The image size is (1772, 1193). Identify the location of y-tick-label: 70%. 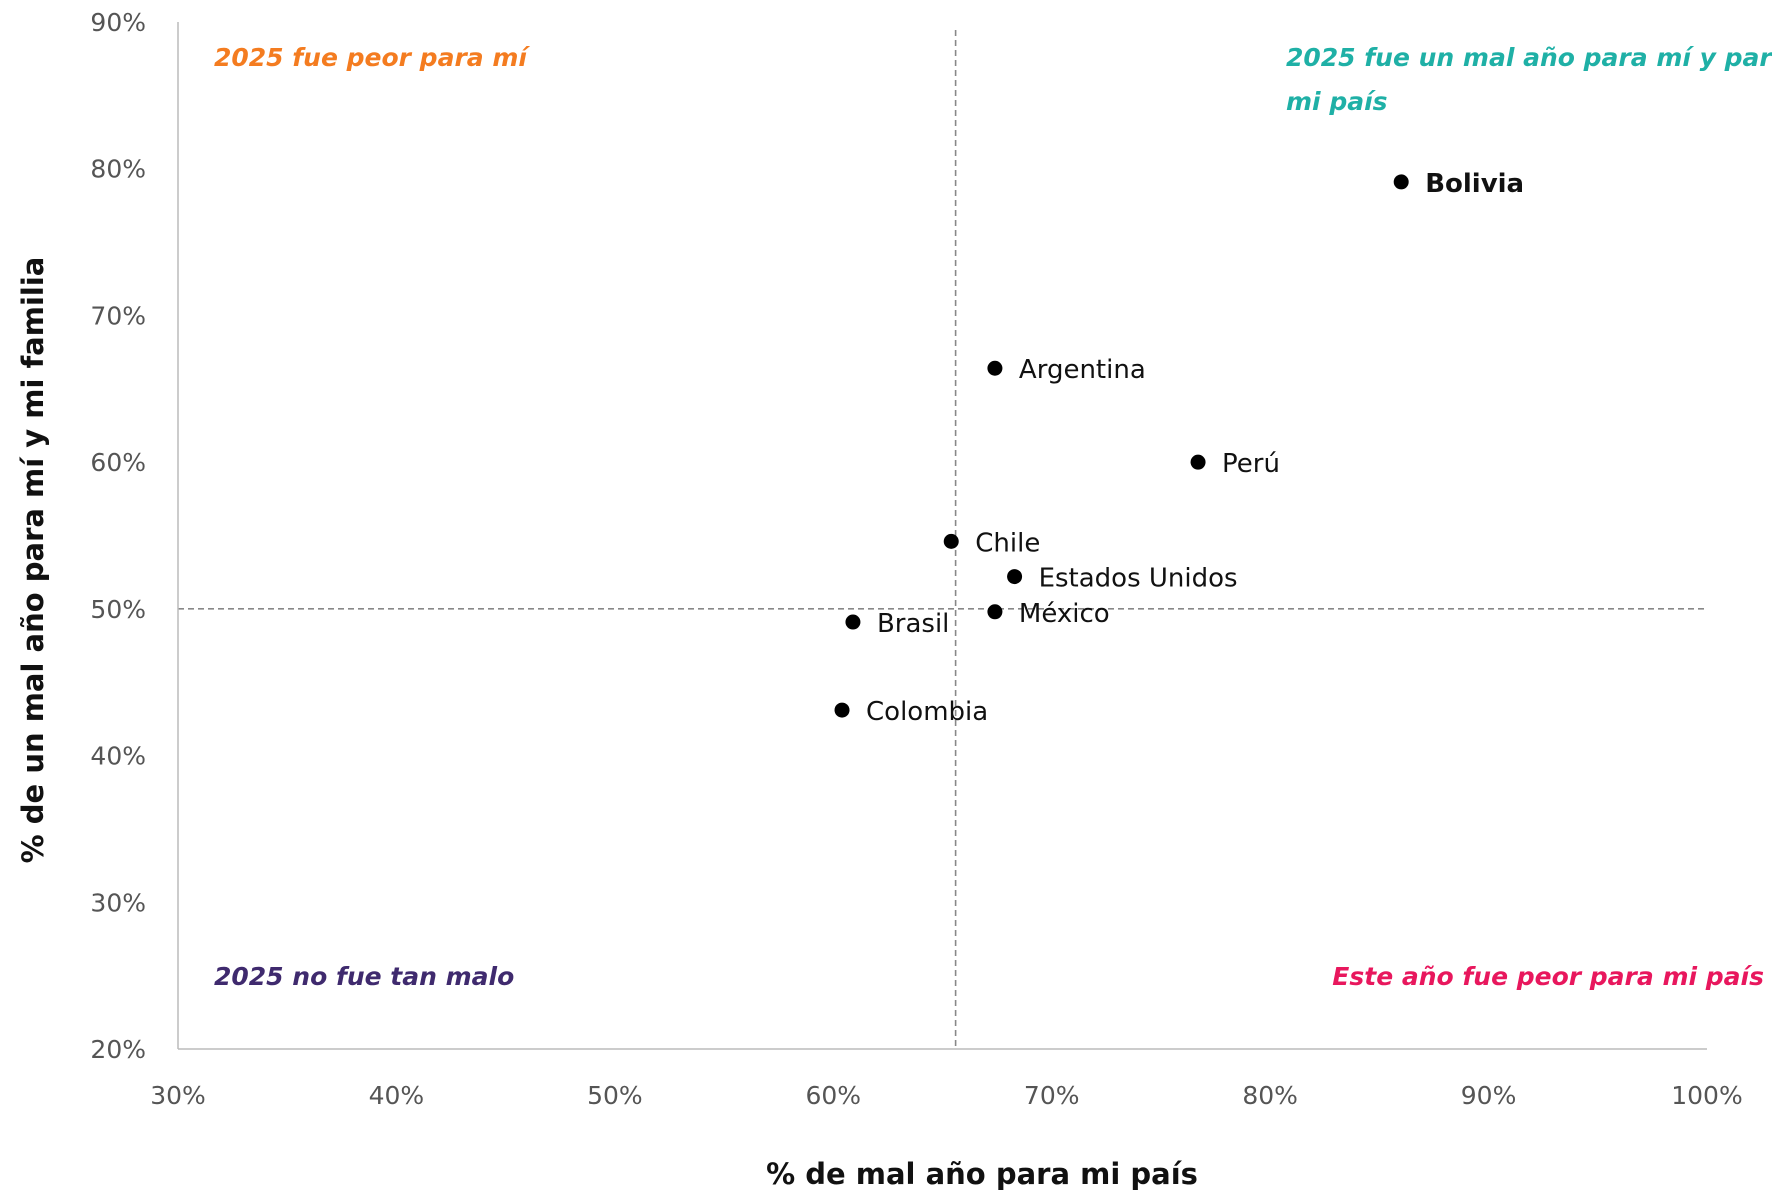
(118, 315).